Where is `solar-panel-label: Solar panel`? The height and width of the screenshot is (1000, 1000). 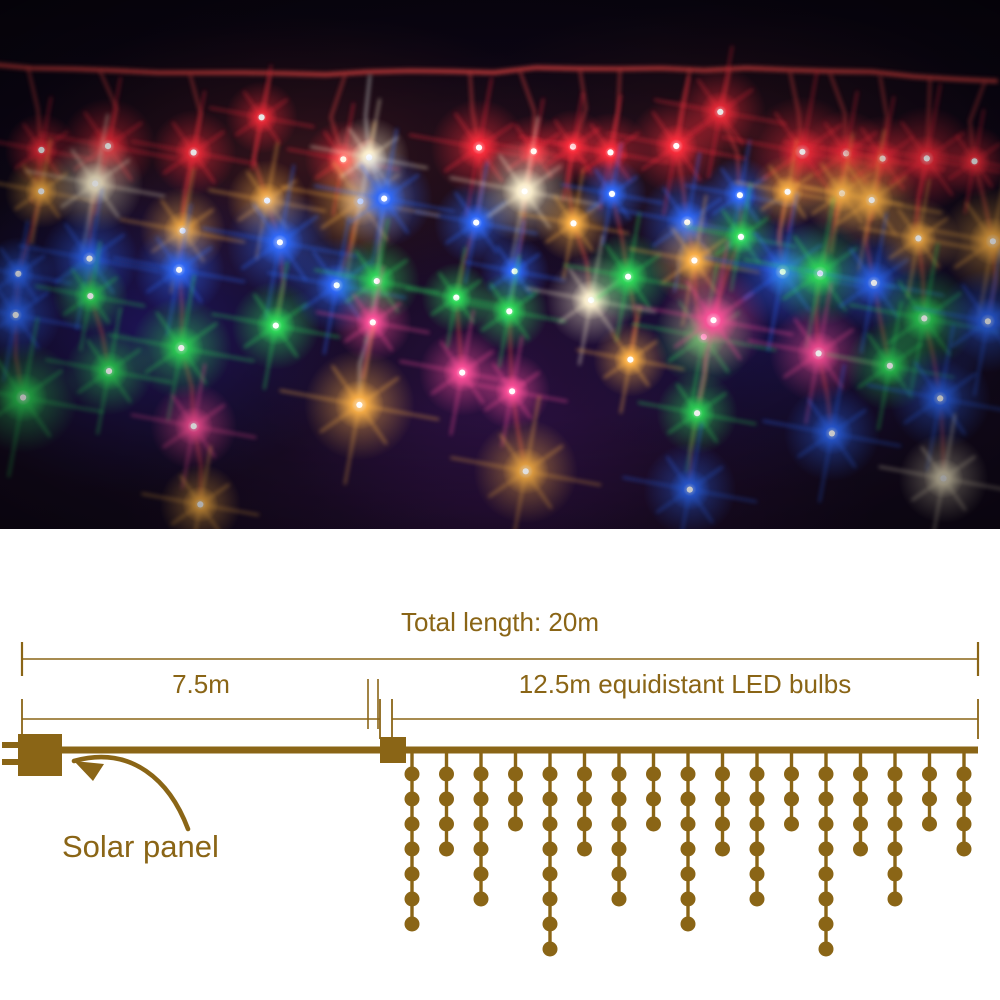
solar-panel-label: Solar panel is located at coordinates (140, 846).